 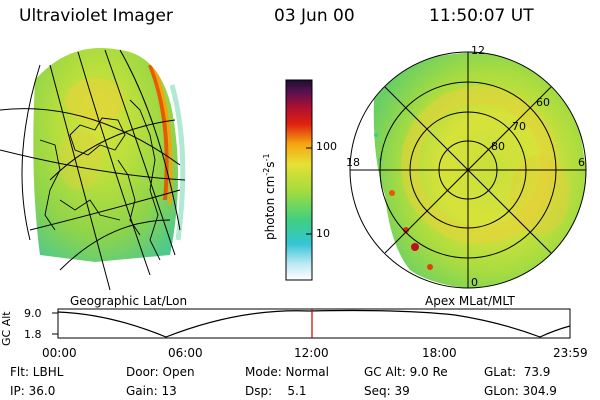 What do you see at coordinates (287, 372) in the screenshot?
I see `mode-info: Mode: Normal` at bounding box center [287, 372].